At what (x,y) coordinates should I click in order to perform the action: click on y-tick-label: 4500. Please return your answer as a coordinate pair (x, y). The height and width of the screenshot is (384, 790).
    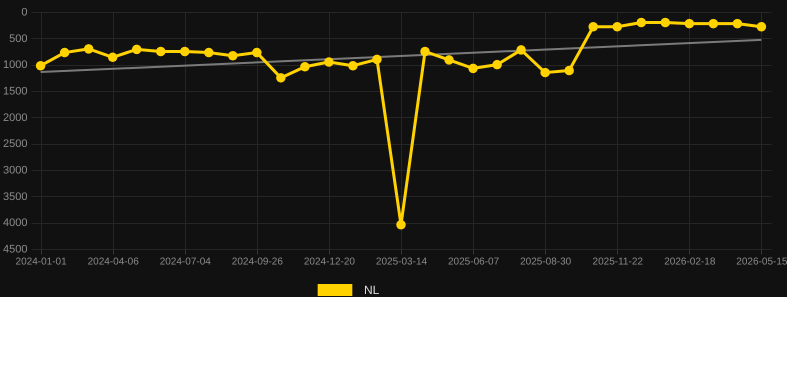
    Looking at the image, I should click on (15, 250).